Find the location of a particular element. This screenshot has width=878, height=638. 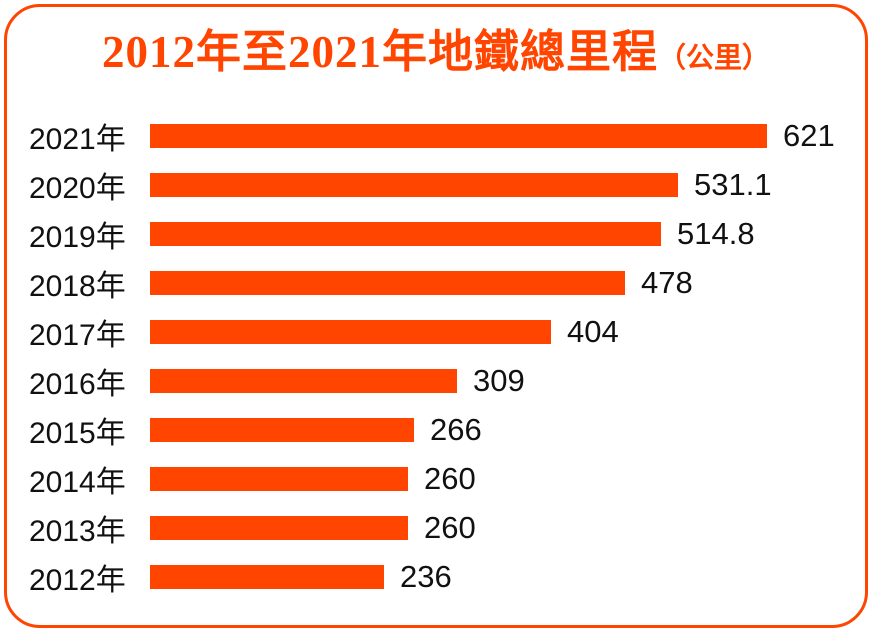

chart-row: 2020年 531.1 is located at coordinates (447, 185).